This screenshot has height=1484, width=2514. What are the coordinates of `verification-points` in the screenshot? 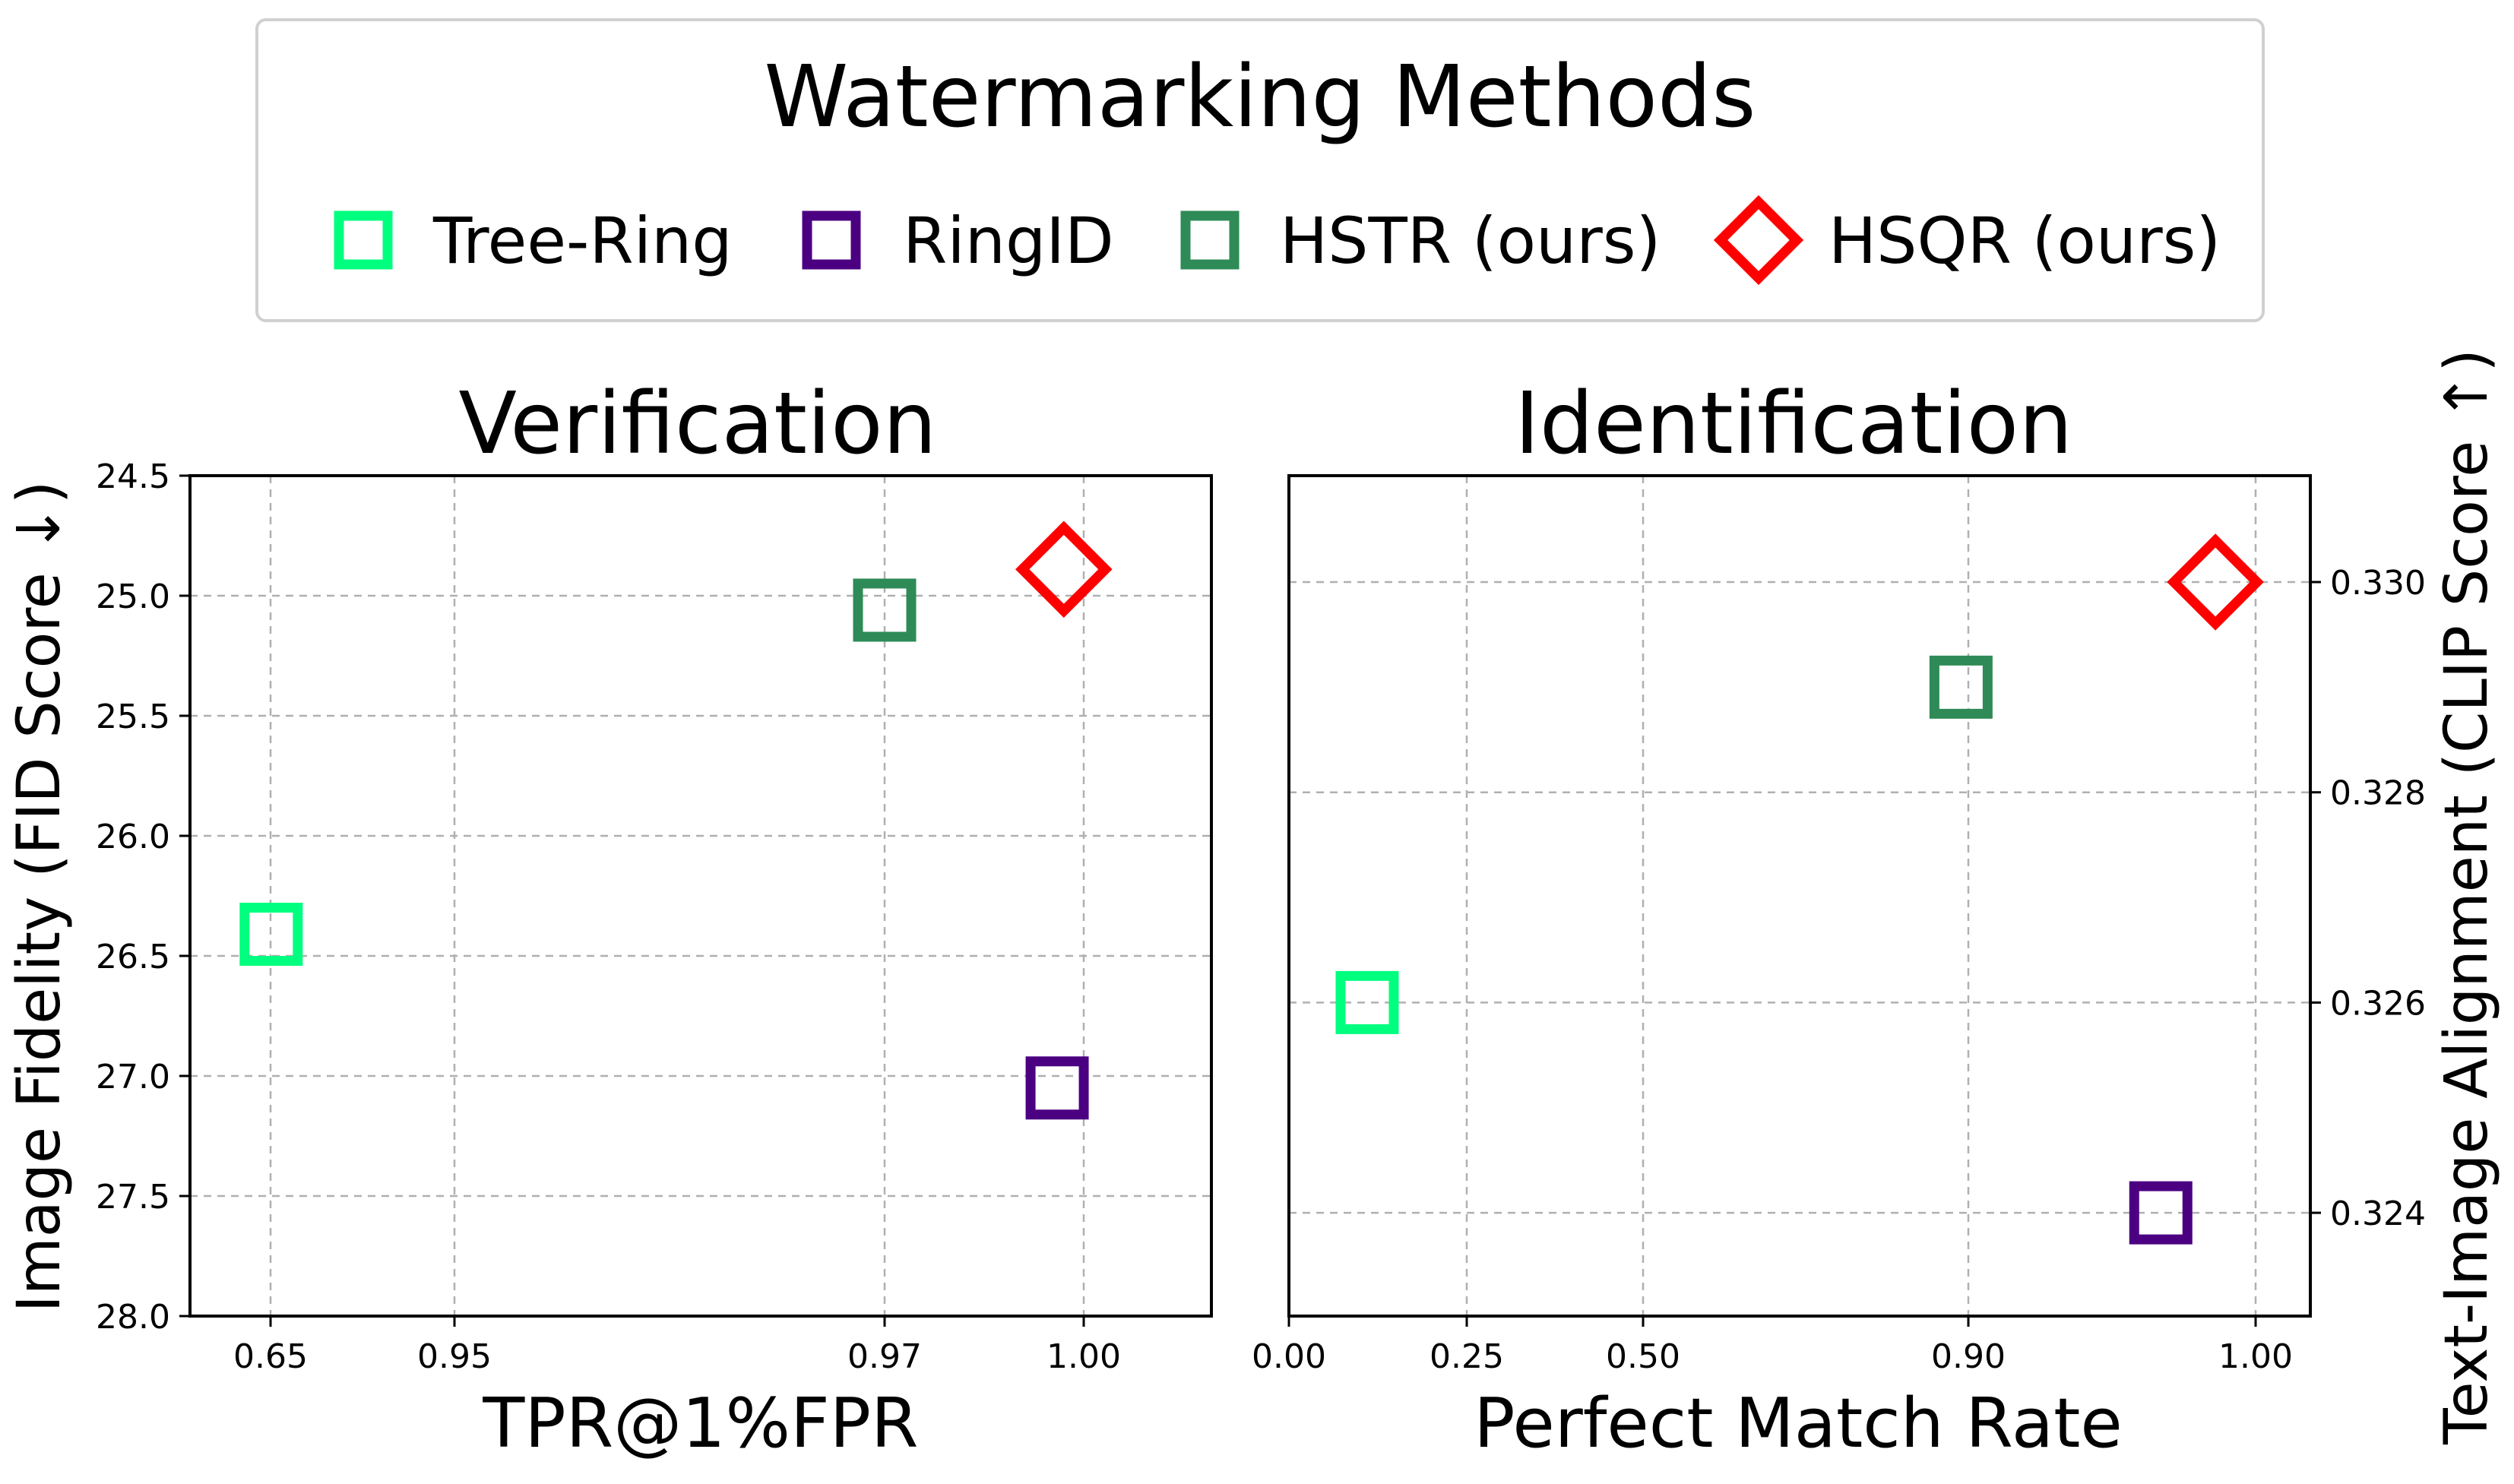 It's located at (676, 820).